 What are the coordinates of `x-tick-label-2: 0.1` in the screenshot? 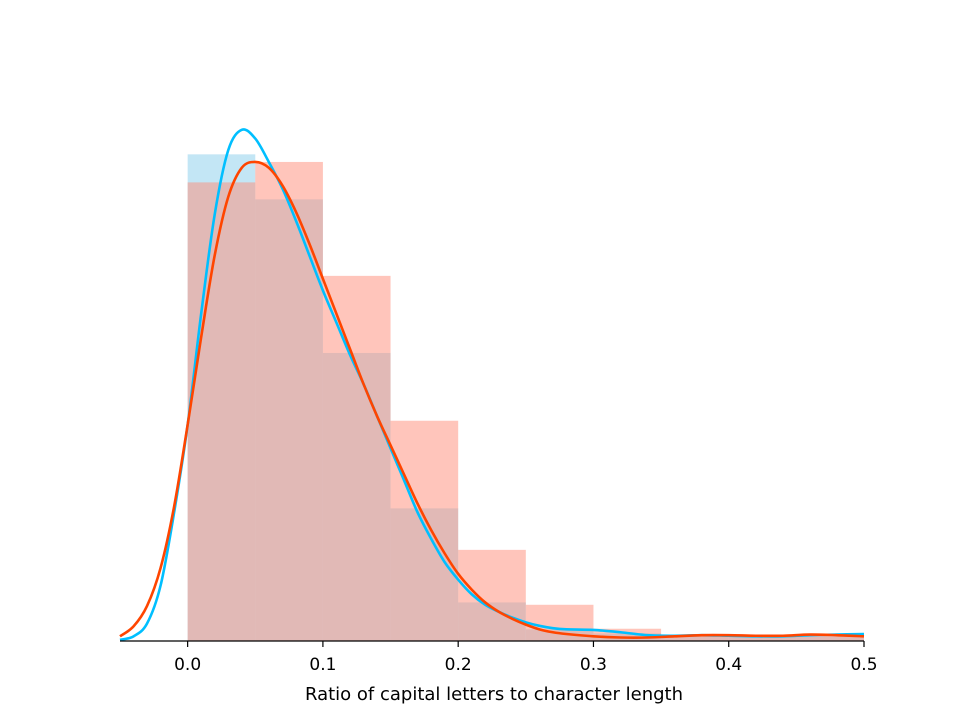 It's located at (322, 665).